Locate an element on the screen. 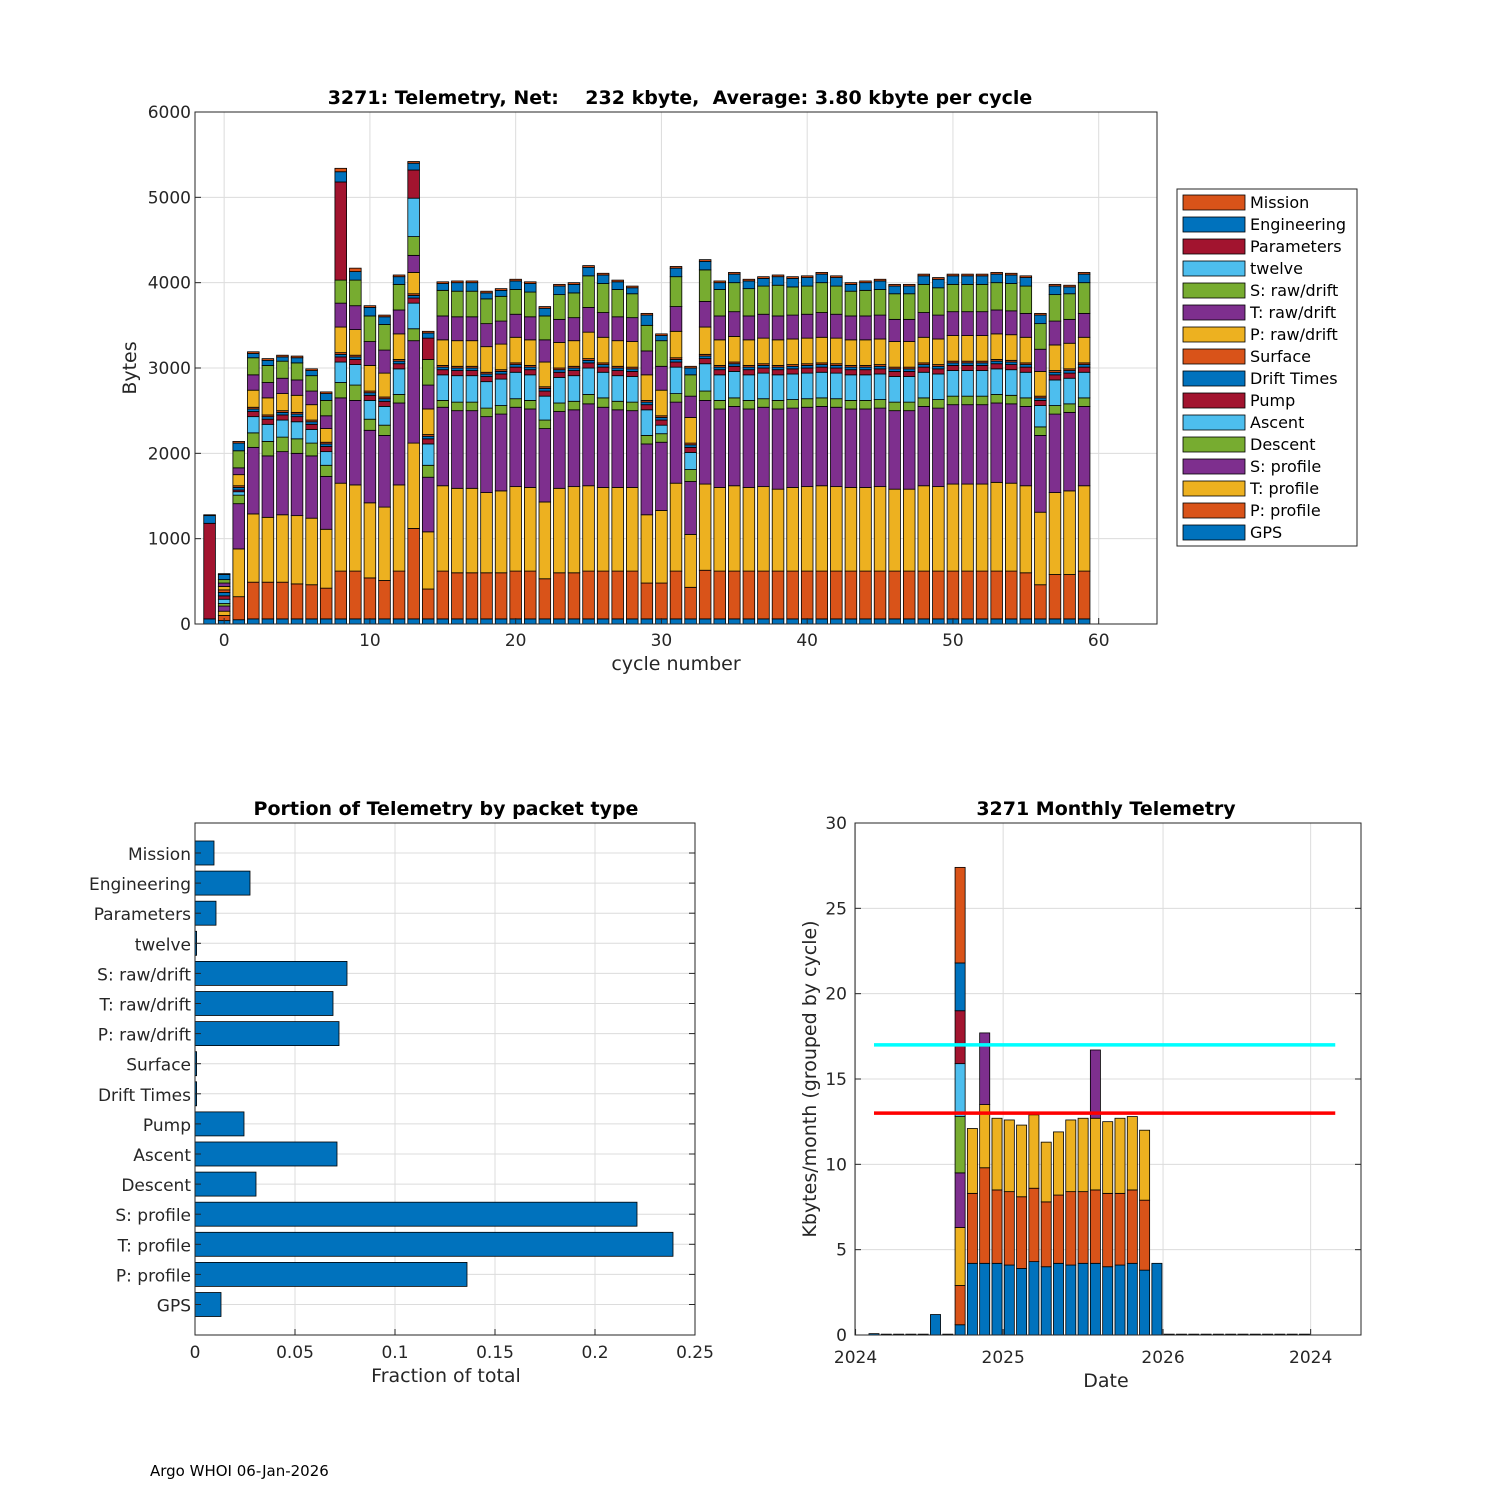 This screenshot has height=1500, width=1500. monthly-x-label: Date is located at coordinates (1105, 1381).